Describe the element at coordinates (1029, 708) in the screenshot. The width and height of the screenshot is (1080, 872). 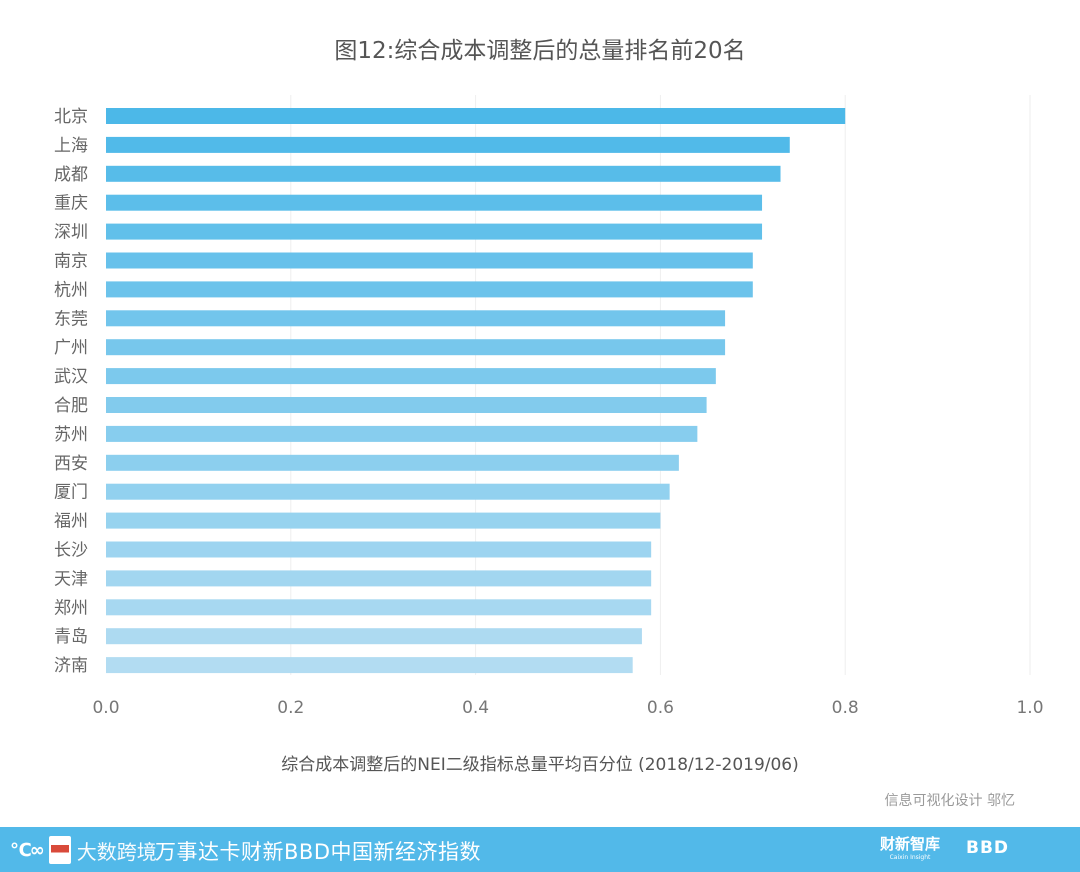
I see `x-tick-label: 1.0` at that location.